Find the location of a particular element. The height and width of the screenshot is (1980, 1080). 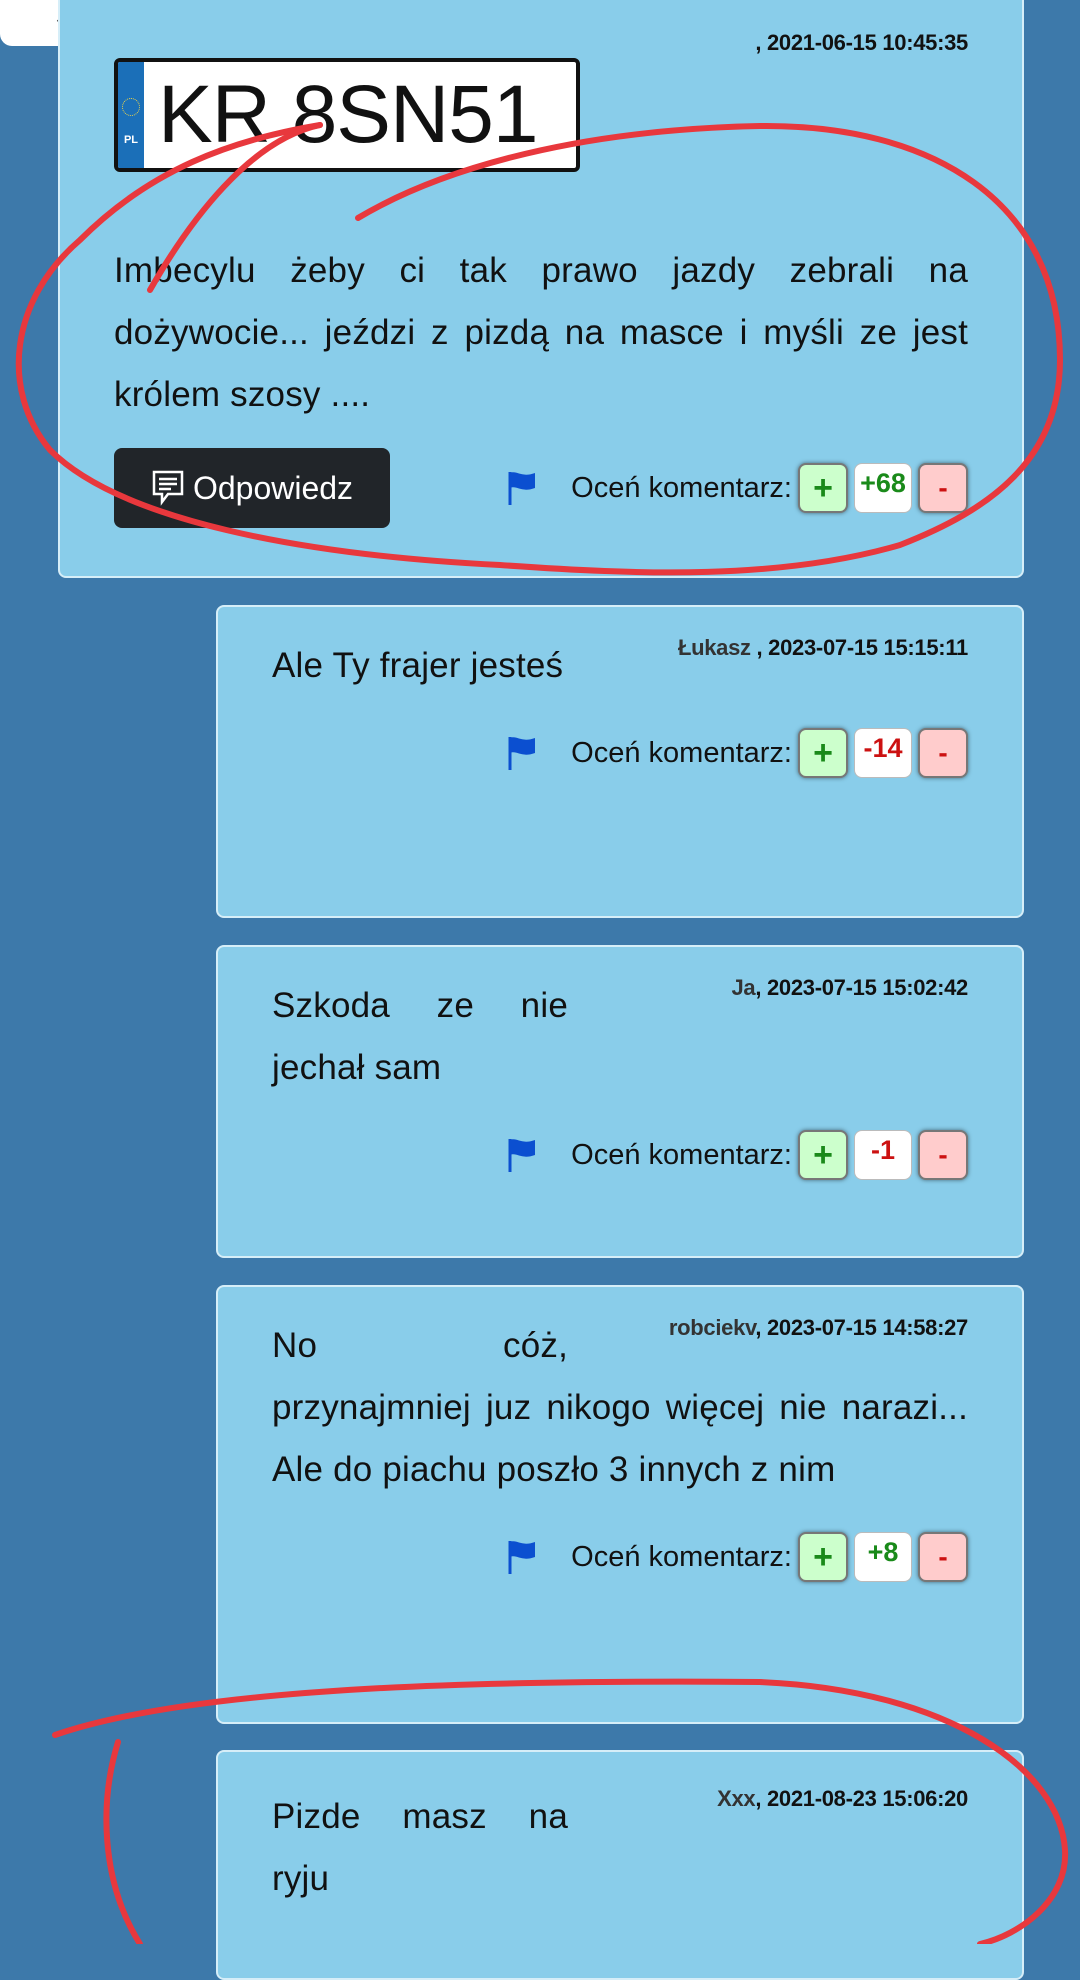

reply-button: Odpowiedz is located at coordinates (252, 488).